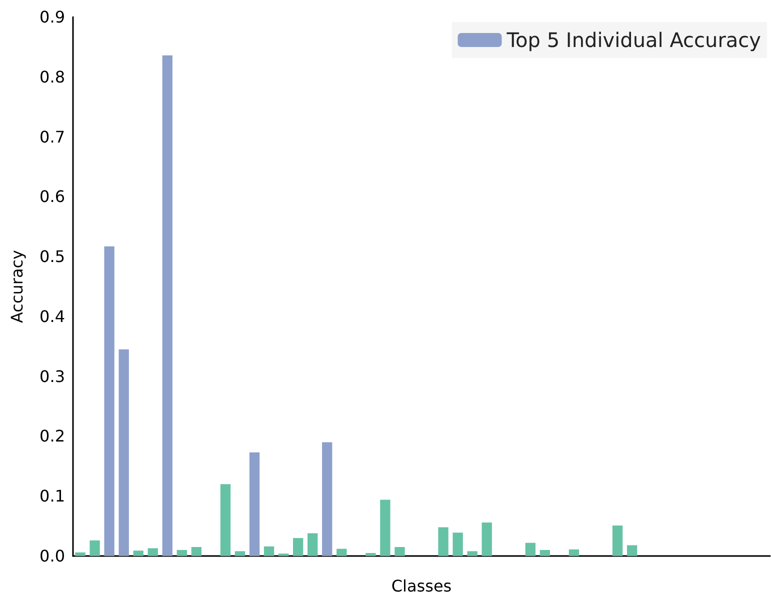 The height and width of the screenshot is (599, 771). What do you see at coordinates (17, 287) in the screenshot?
I see `y-axis-title: Accuracy` at bounding box center [17, 287].